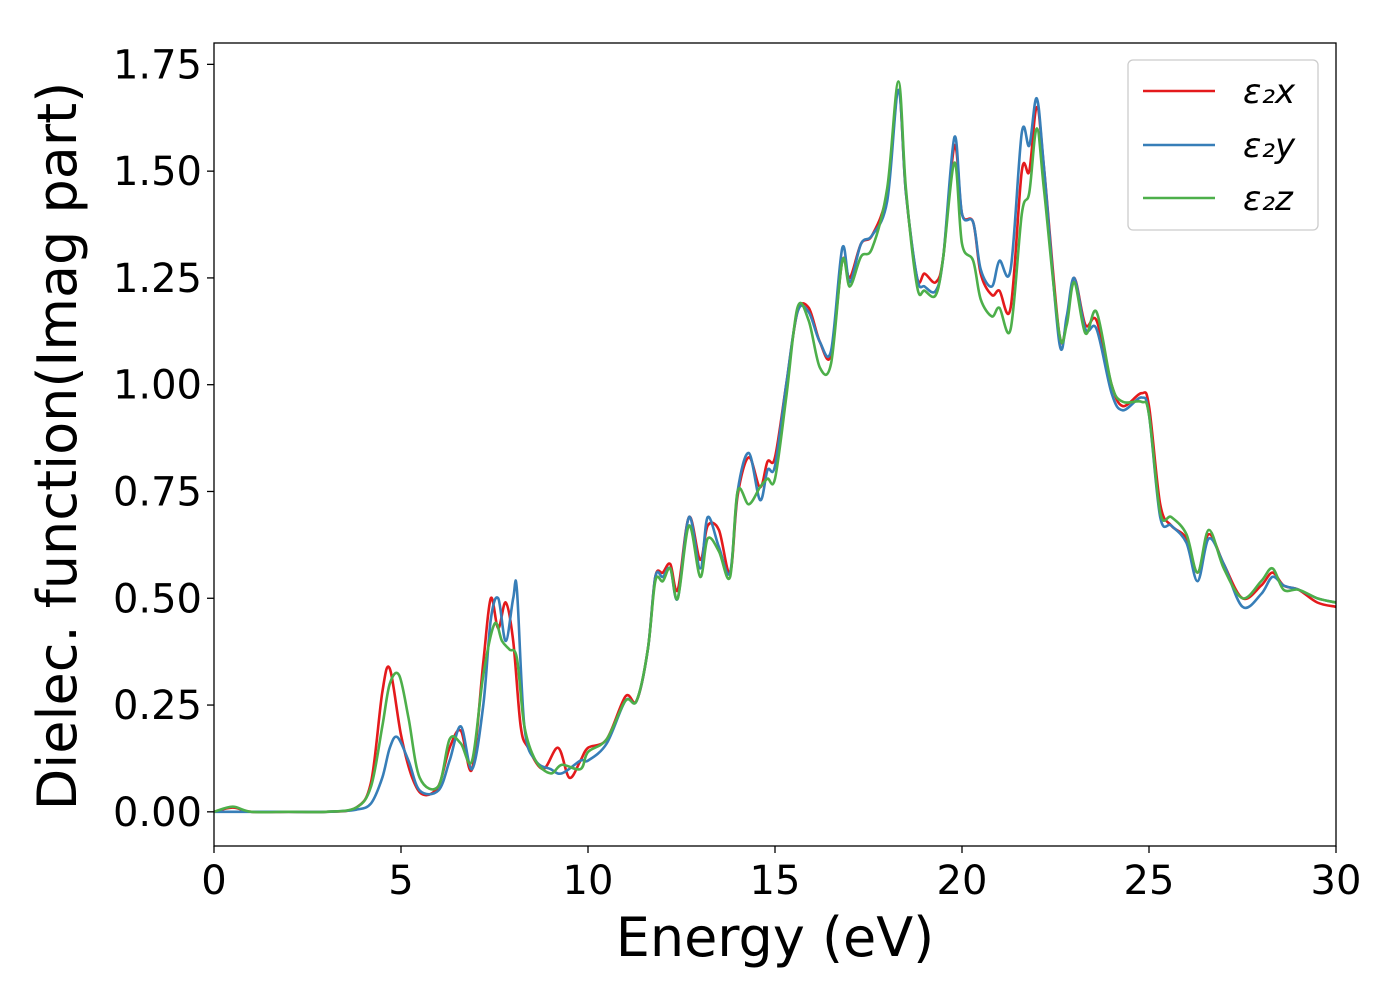 The width and height of the screenshot is (1400, 1000). I want to click on y-tick-label: 0.25, so click(157, 706).